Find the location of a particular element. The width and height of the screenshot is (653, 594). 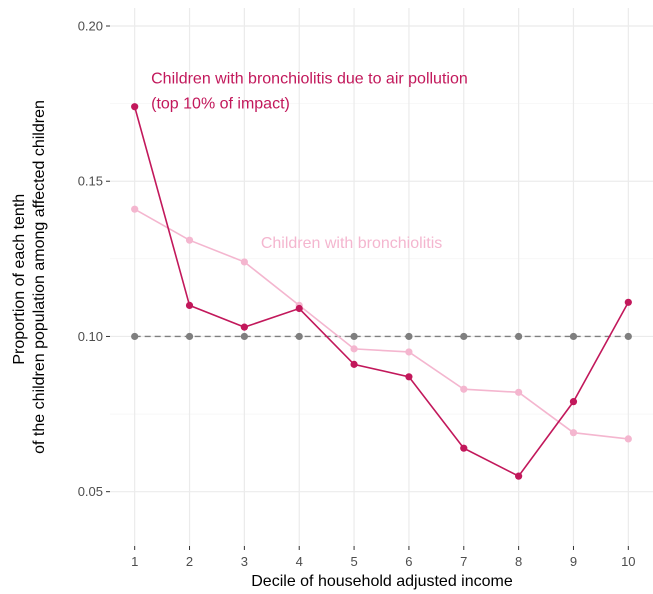

x-tick-label: 8 is located at coordinates (518, 561).